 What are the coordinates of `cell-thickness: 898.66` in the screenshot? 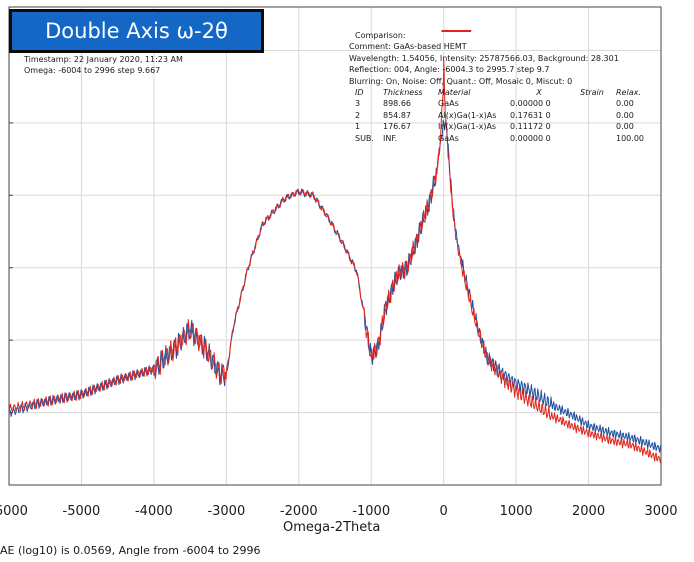 It's located at (397, 104).